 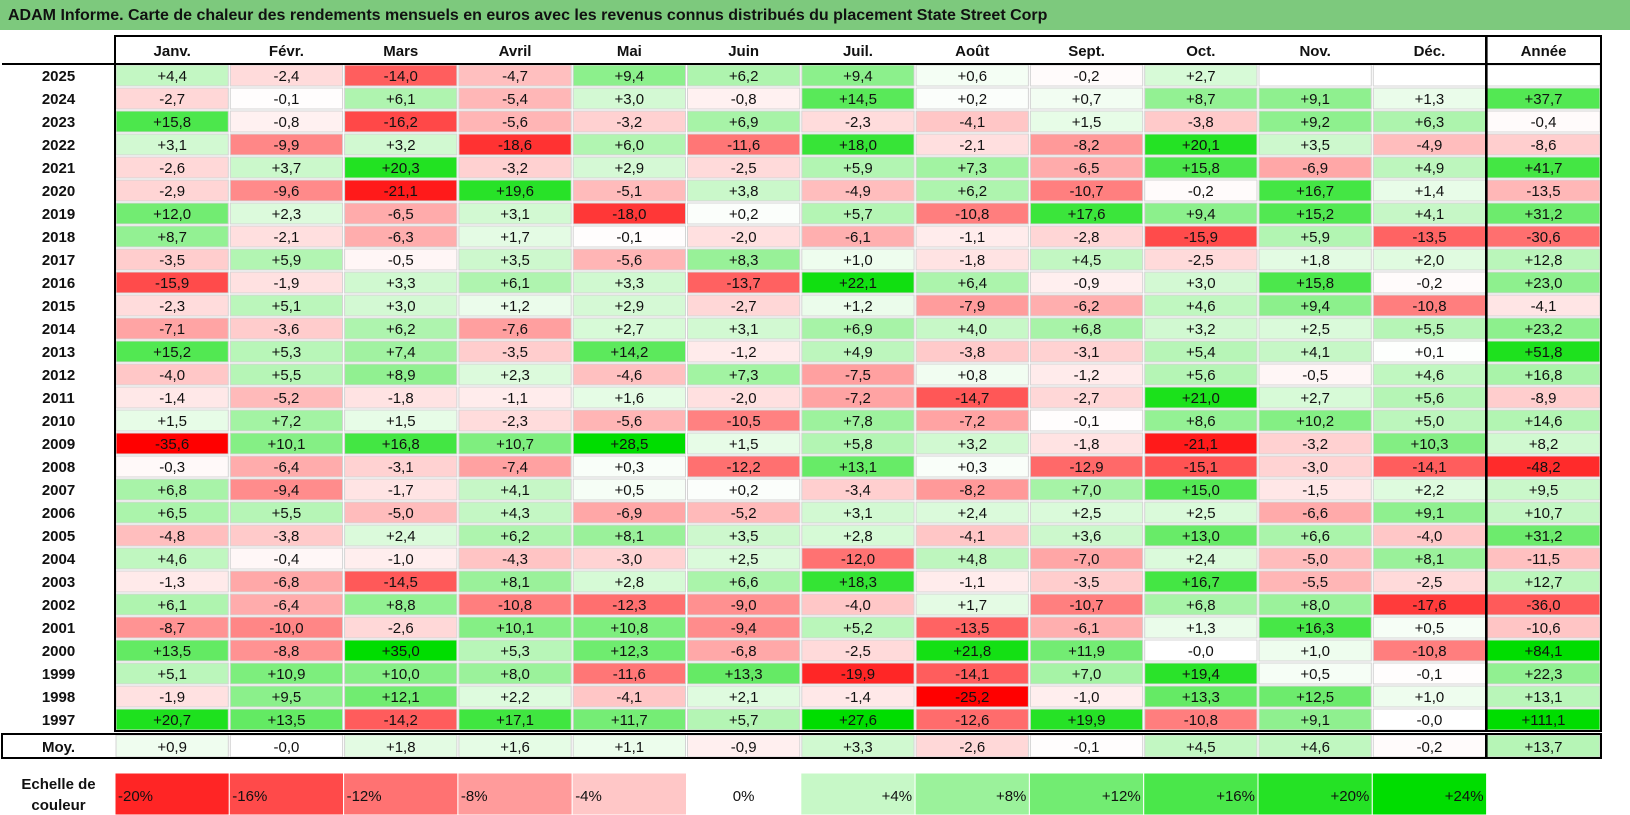 What do you see at coordinates (58, 720) in the screenshot?
I see `row-year-label: 1997` at bounding box center [58, 720].